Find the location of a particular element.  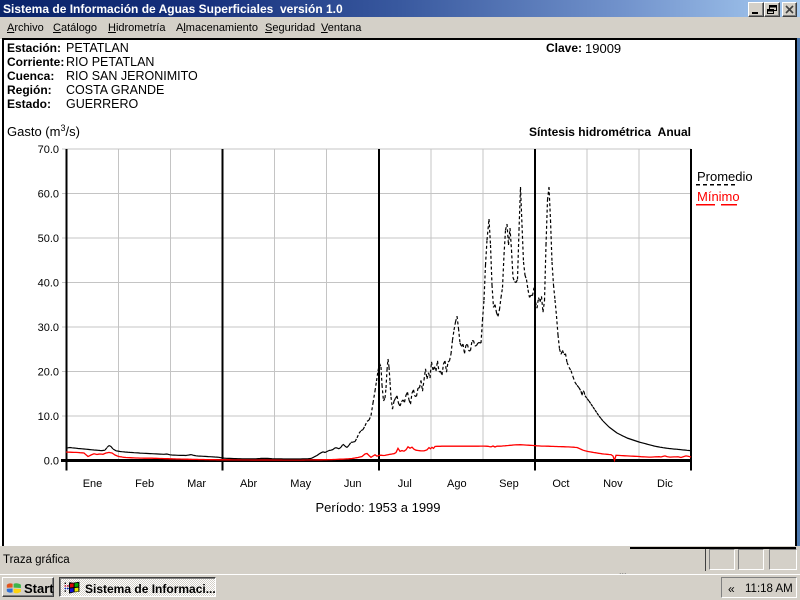

svg-text: Sep is located at coordinates (509, 484).